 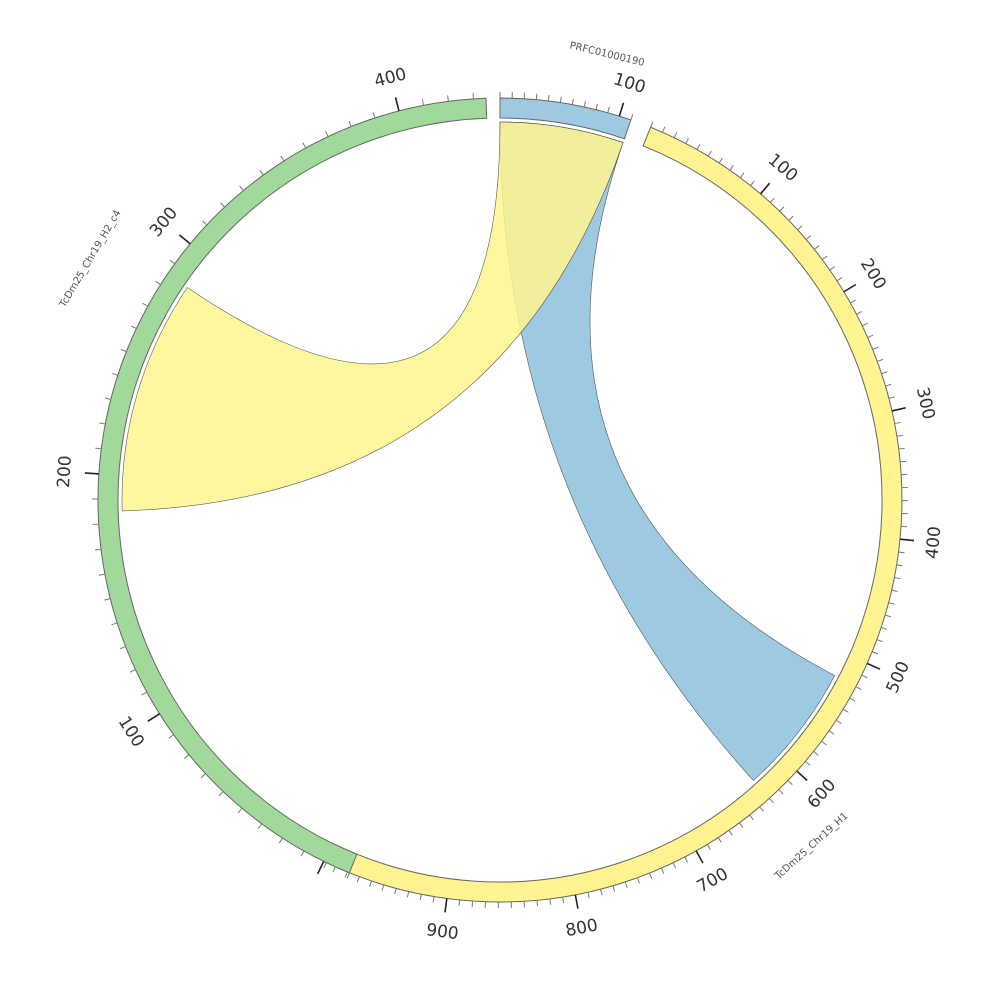 What do you see at coordinates (629, 83) in the screenshot?
I see `tick-label-prfc01000190-100: 100` at bounding box center [629, 83].